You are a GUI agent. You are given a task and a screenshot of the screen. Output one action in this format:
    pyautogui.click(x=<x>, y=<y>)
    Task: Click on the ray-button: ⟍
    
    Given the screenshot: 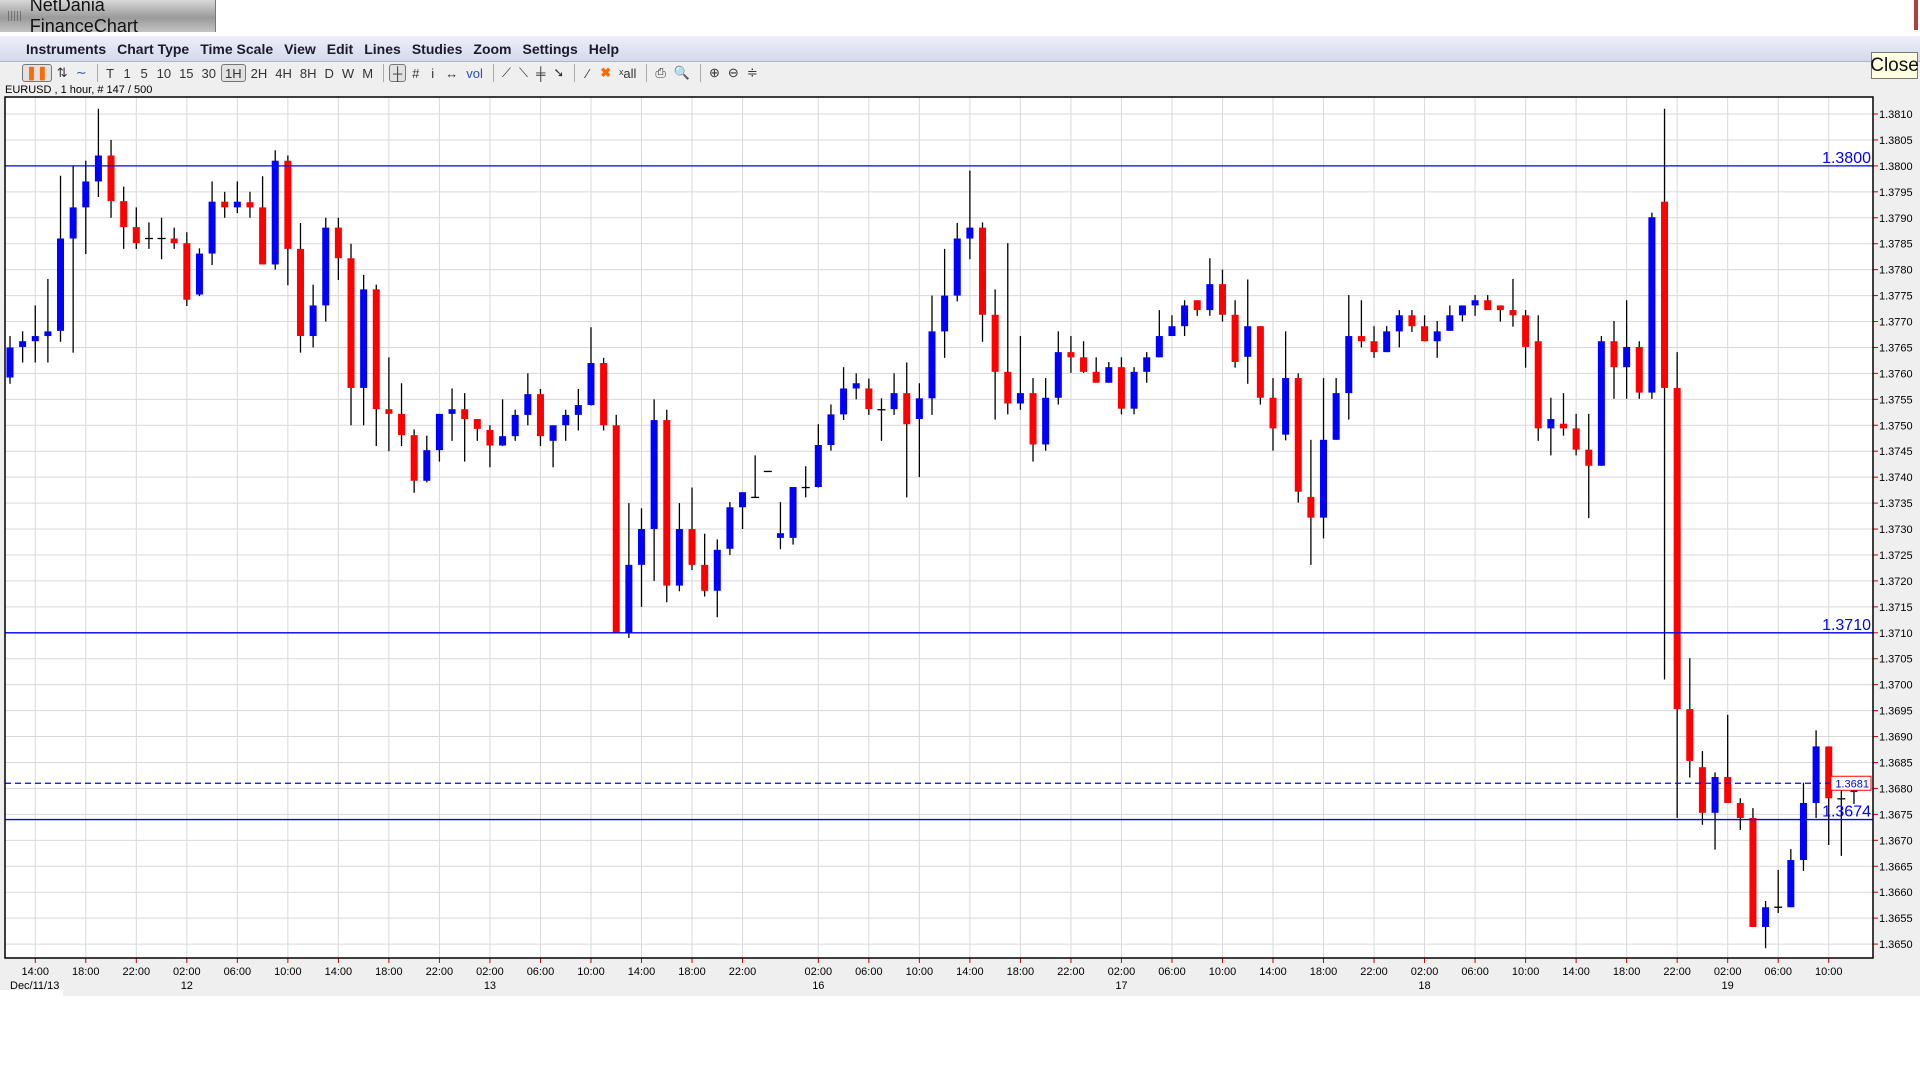 What is the action you would take?
    pyautogui.click(x=523, y=72)
    